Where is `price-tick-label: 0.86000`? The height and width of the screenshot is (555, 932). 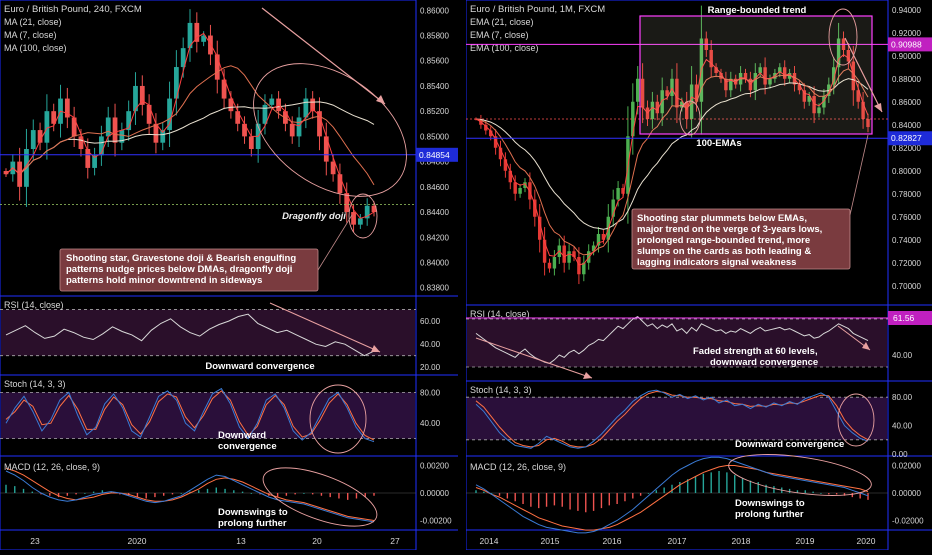
price-tick-label: 0.86000 is located at coordinates (434, 10).